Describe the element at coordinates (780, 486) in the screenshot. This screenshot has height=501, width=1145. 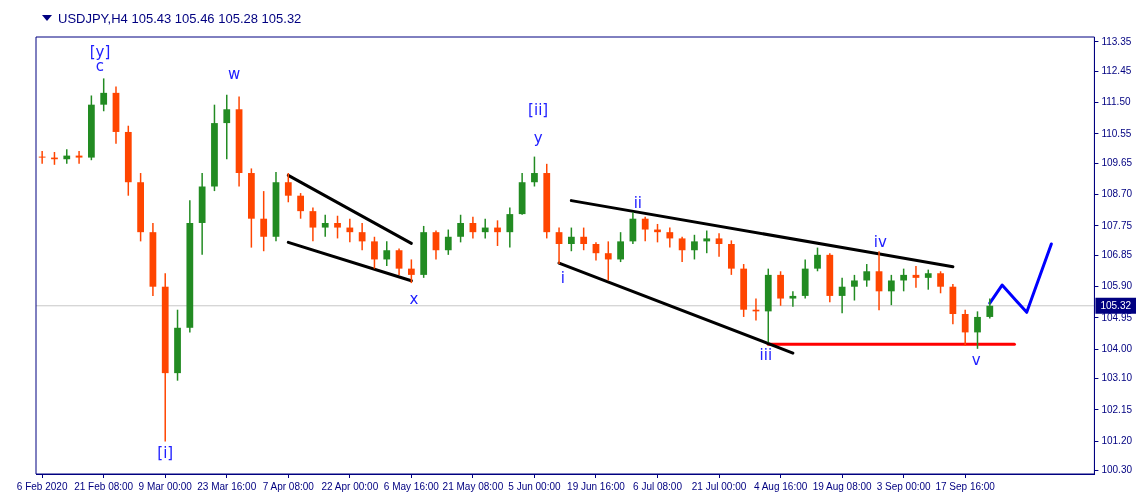
I see `x-tick-label: 4 Aug 16:00` at that location.